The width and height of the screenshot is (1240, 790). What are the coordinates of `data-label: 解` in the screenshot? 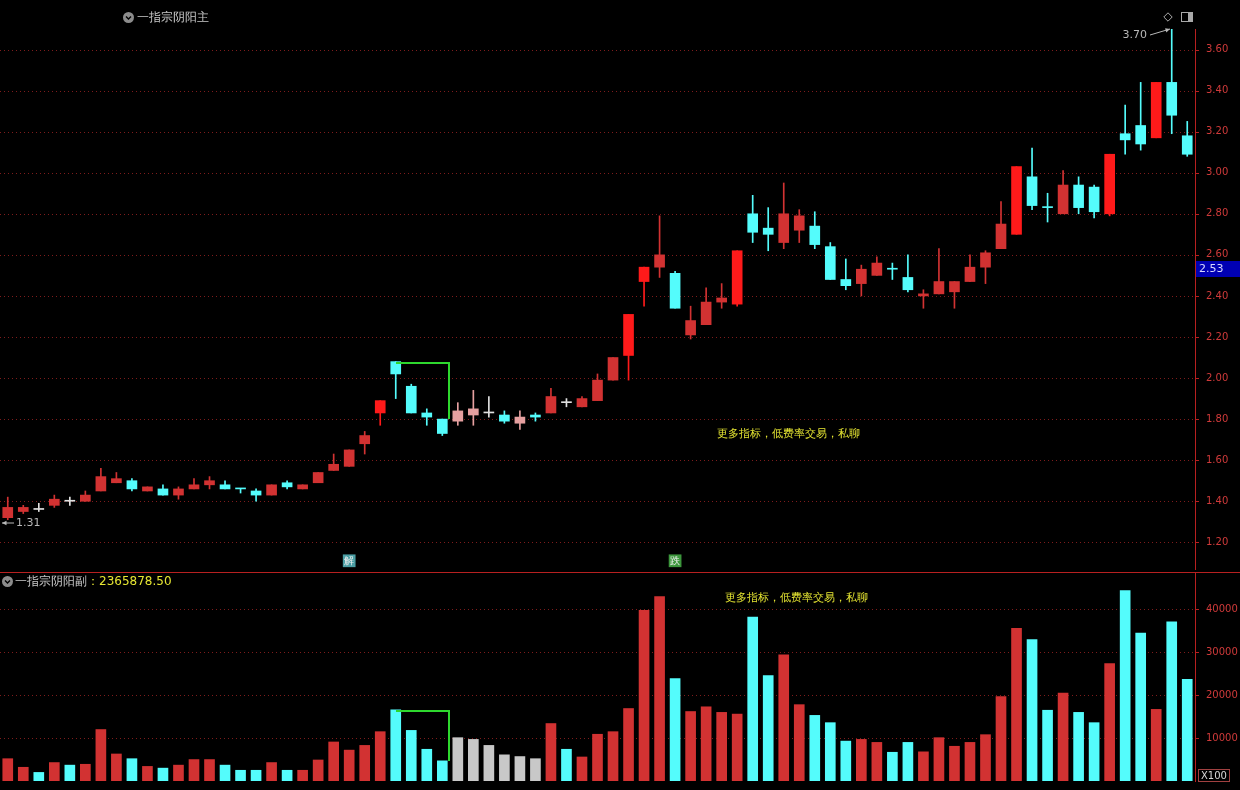 It's located at (349, 560).